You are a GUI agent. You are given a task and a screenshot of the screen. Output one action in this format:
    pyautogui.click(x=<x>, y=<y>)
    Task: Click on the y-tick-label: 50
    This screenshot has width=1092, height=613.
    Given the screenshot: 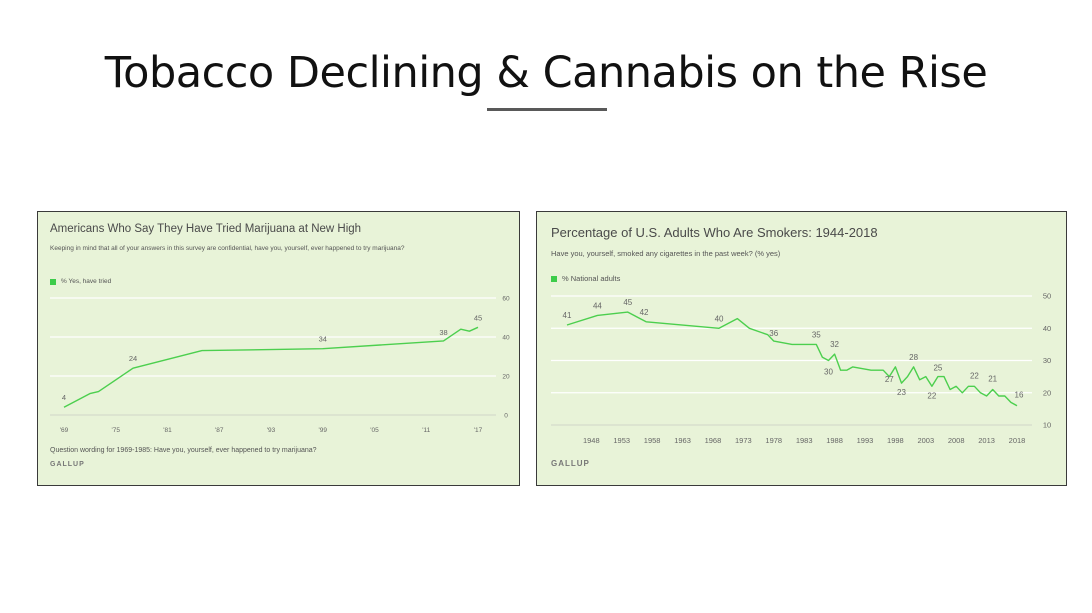 What is the action you would take?
    pyautogui.click(x=1047, y=296)
    